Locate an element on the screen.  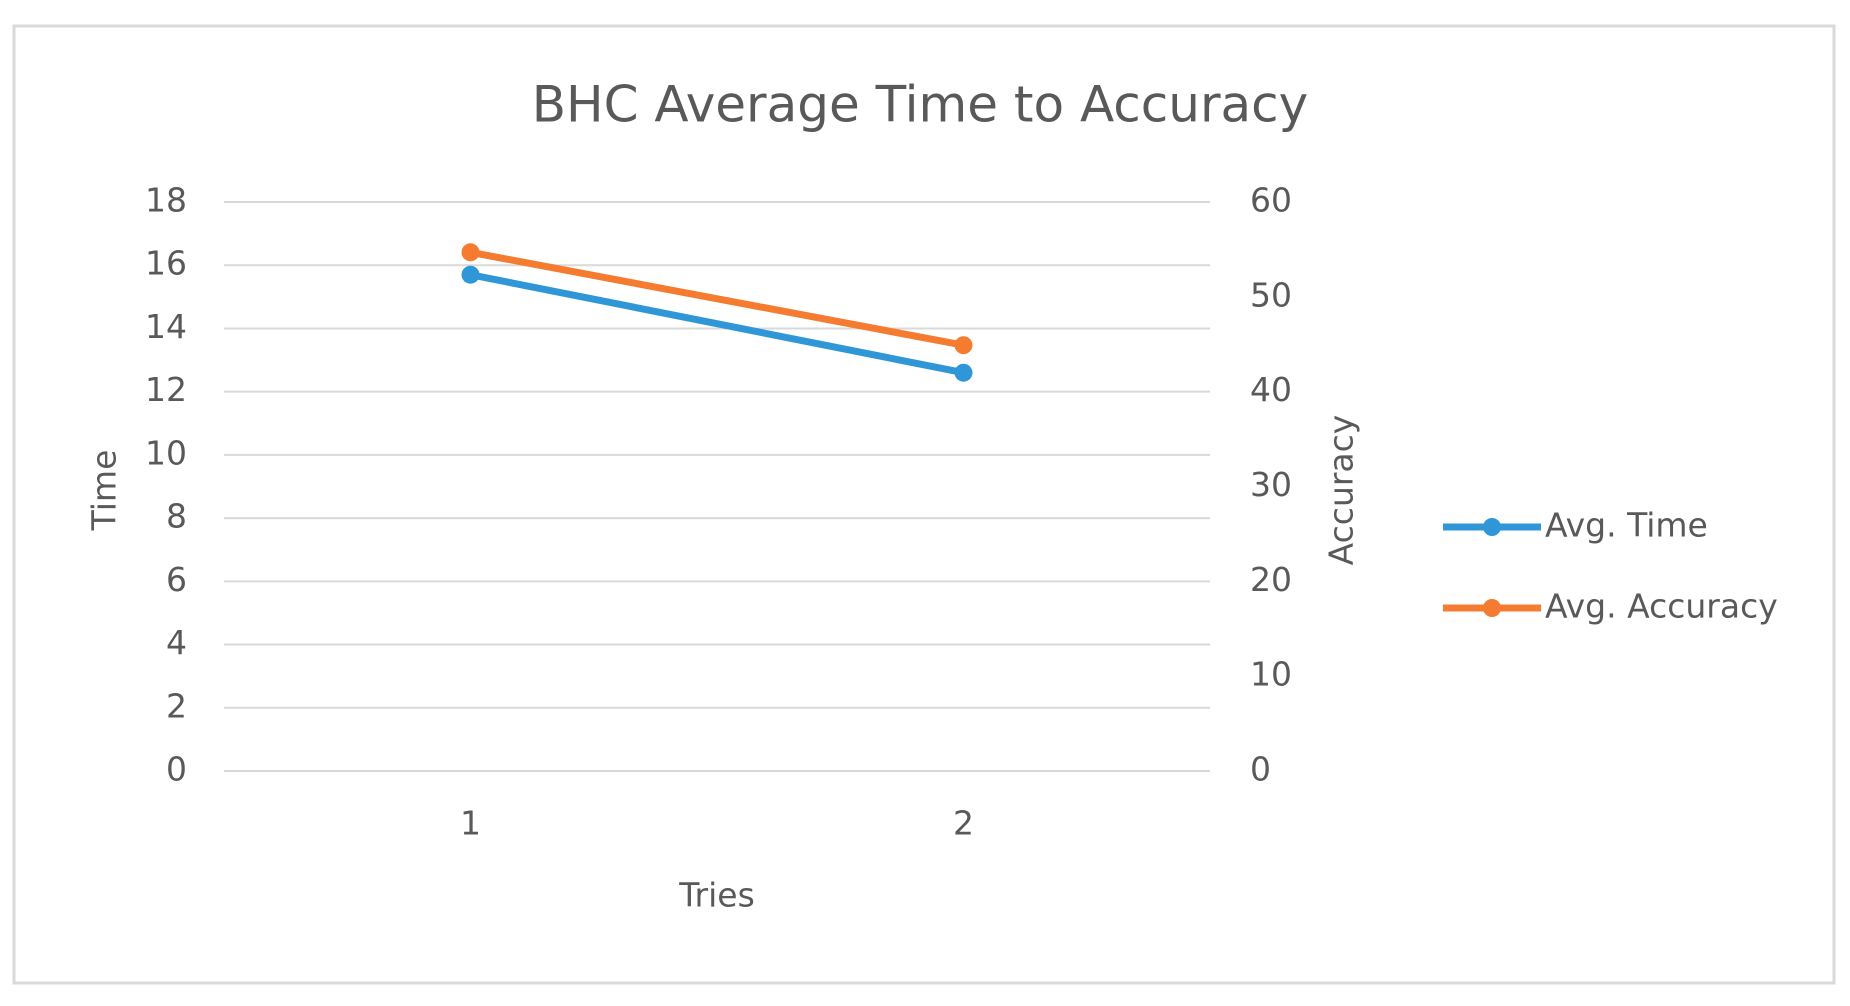
y2-tick-label: 50 is located at coordinates (1271, 294).